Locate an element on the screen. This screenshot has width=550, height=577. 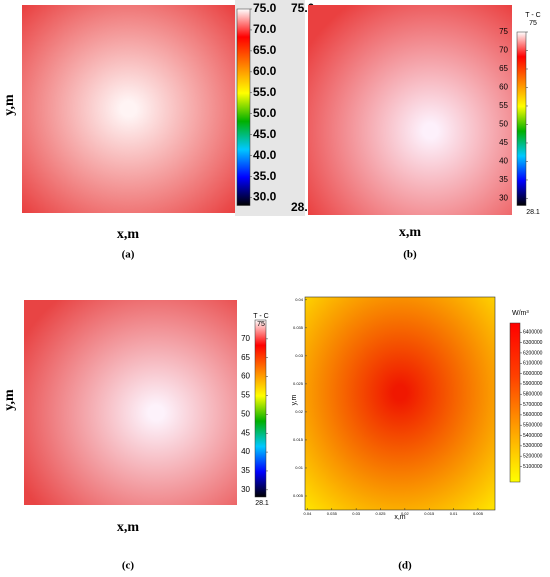
panel-label: (a) is located at coordinates (128, 255).